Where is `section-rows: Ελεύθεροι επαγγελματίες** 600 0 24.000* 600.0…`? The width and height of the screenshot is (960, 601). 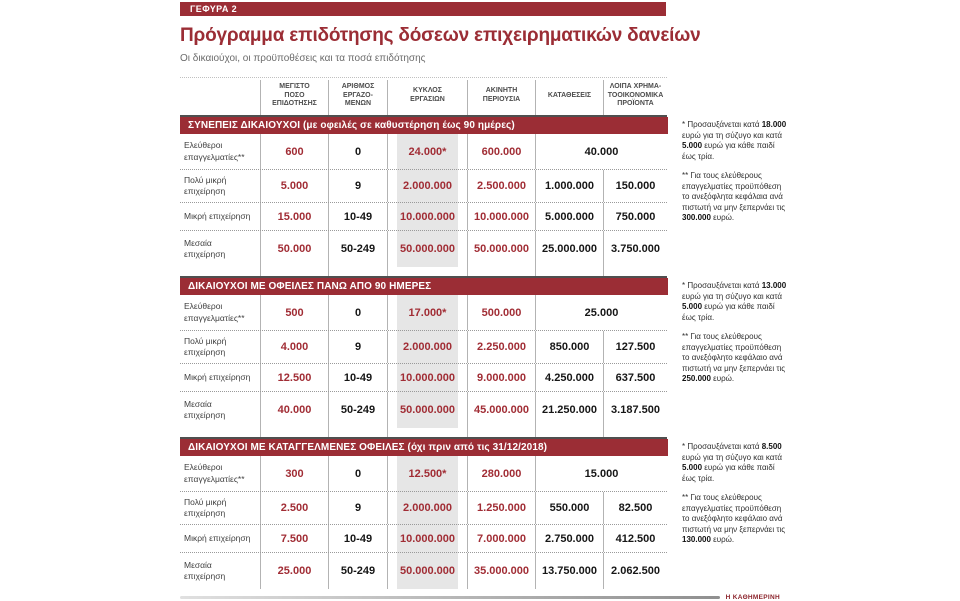
section-rows: Ελεύθεροι επαγγελματίες** 600 0 24.000* 600.0… is located at coordinates (423, 200).